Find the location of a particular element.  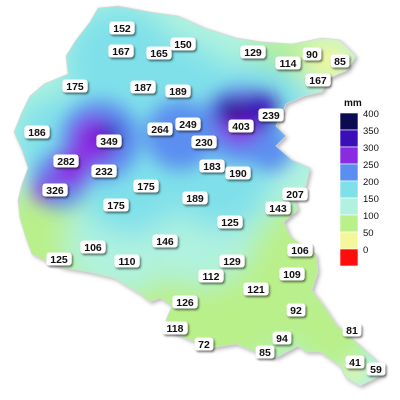

station-value: 114 is located at coordinates (288, 64).